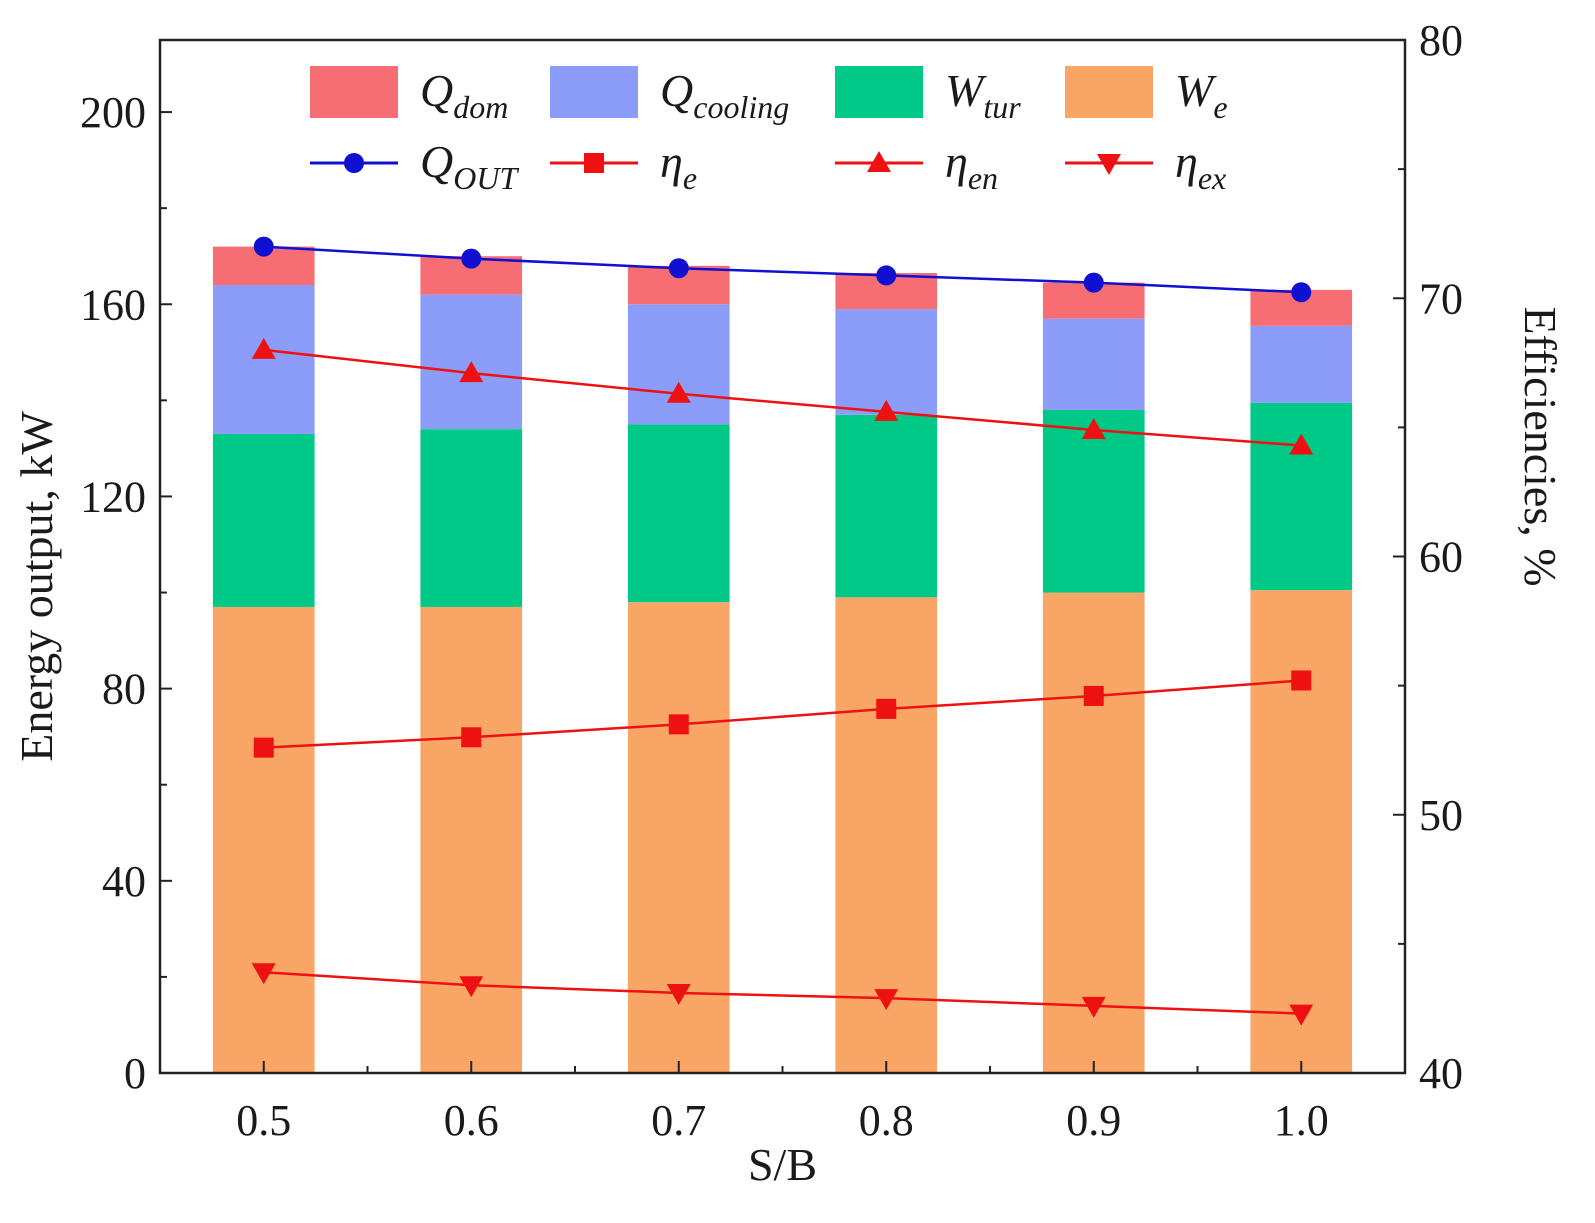 This screenshot has height=1223, width=1595. I want to click on bar-w-e-1.0, so click(1301, 831).